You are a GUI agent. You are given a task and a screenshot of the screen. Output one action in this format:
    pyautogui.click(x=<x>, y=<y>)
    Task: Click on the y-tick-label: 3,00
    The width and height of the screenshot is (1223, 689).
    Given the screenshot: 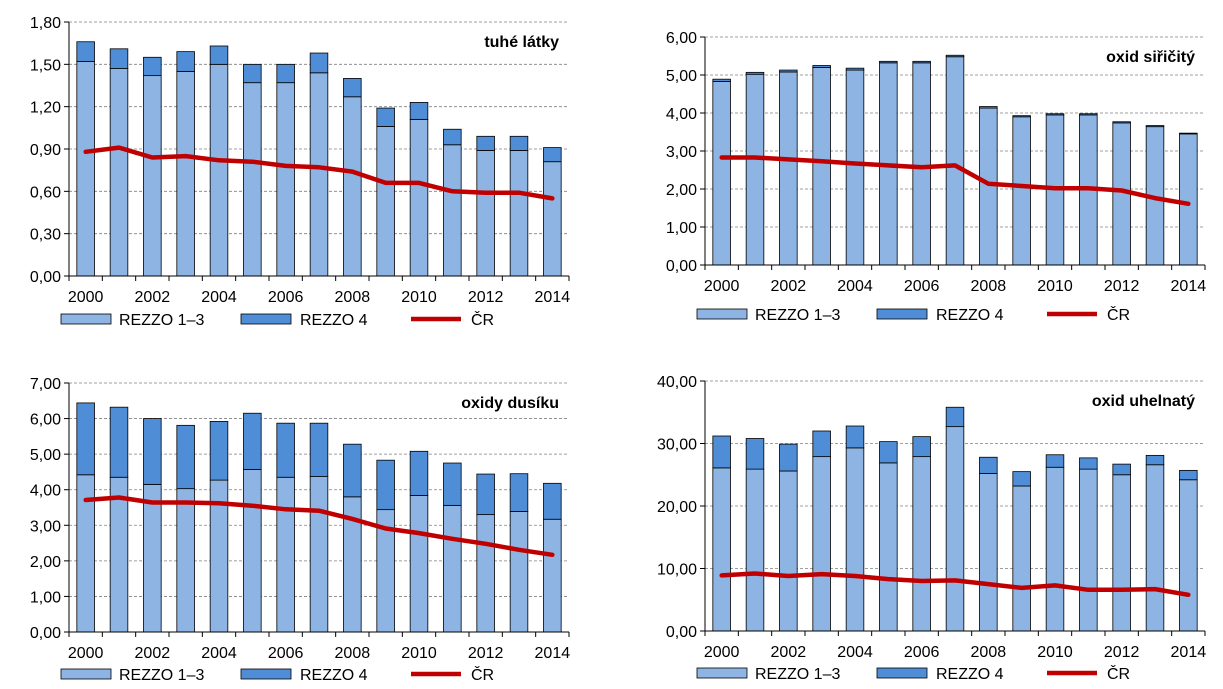 What is the action you would take?
    pyautogui.click(x=45, y=526)
    